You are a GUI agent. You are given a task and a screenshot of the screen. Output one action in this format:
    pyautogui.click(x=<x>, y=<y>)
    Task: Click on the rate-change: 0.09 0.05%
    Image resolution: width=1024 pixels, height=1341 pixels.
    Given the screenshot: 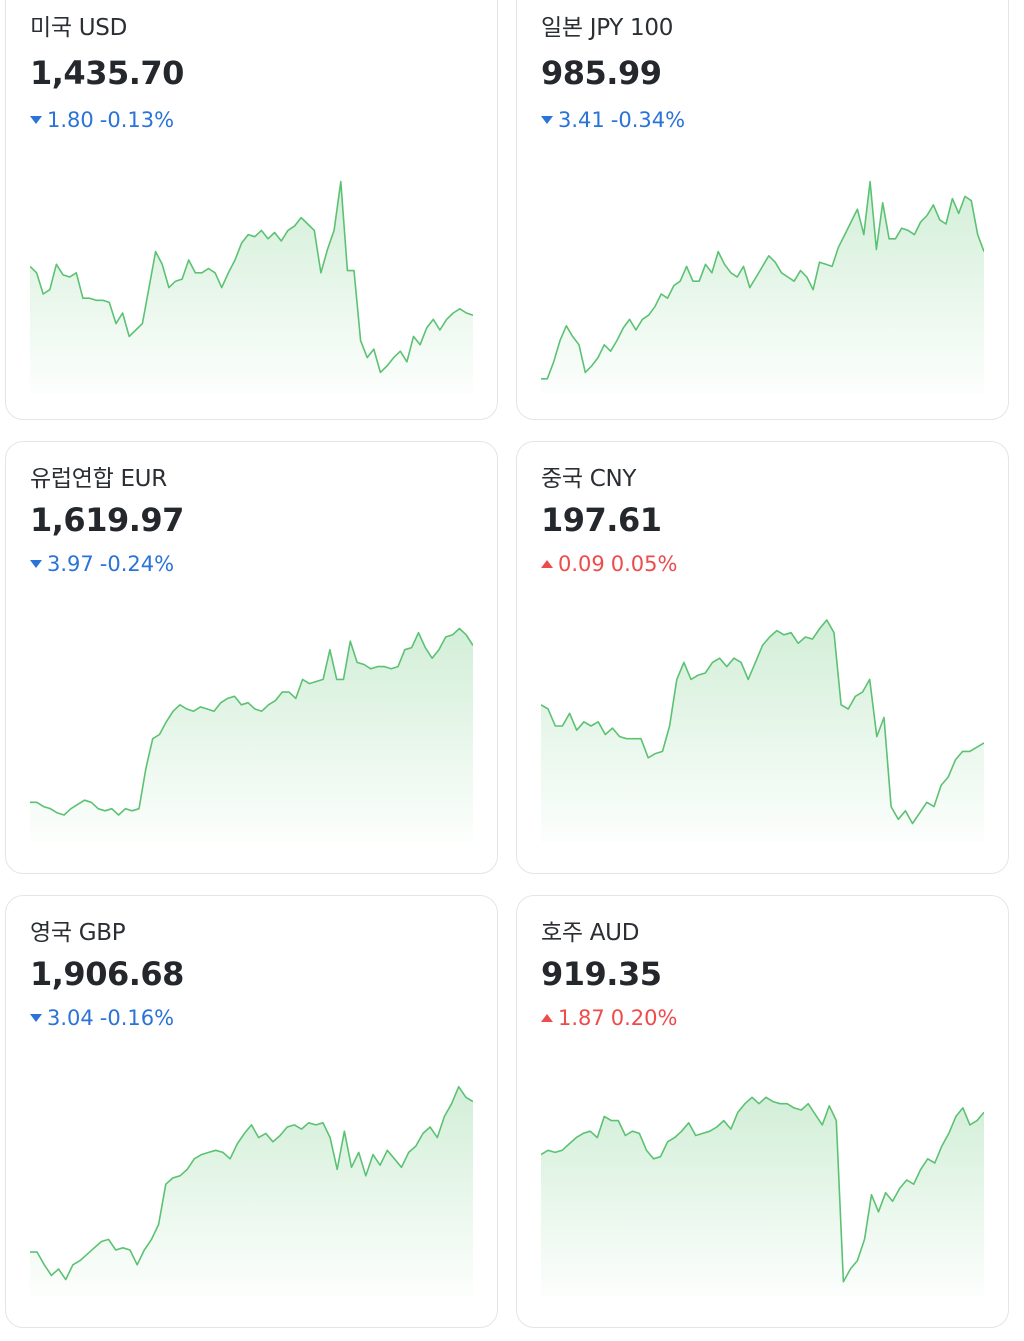 What is the action you would take?
    pyautogui.click(x=609, y=564)
    